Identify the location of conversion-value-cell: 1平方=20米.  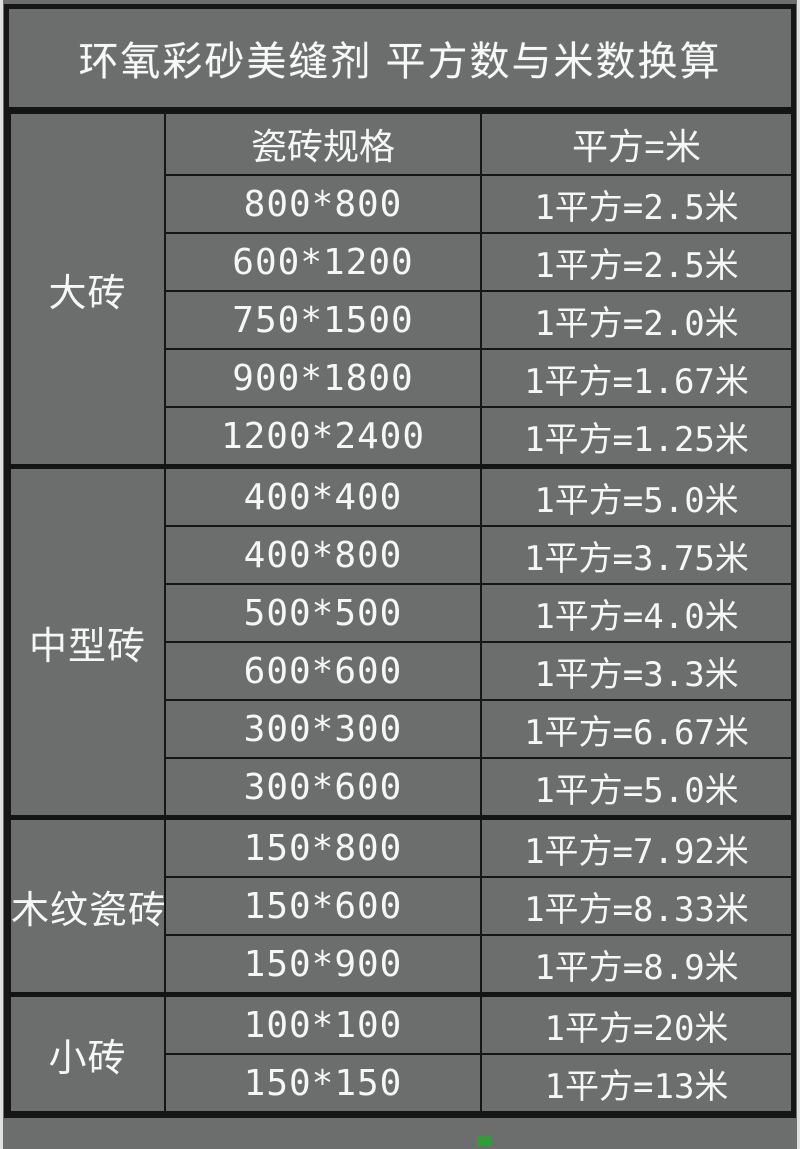
(636, 1023).